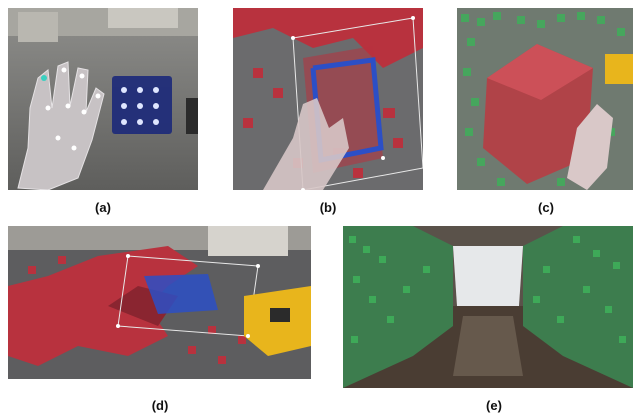  Describe the element at coordinates (494, 405) in the screenshot. I see `caption-e: (e)` at that location.